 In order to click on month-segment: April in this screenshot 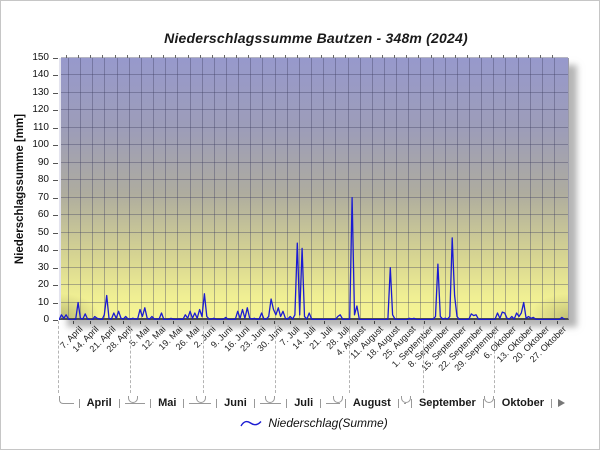, I will do `click(99, 403)`.